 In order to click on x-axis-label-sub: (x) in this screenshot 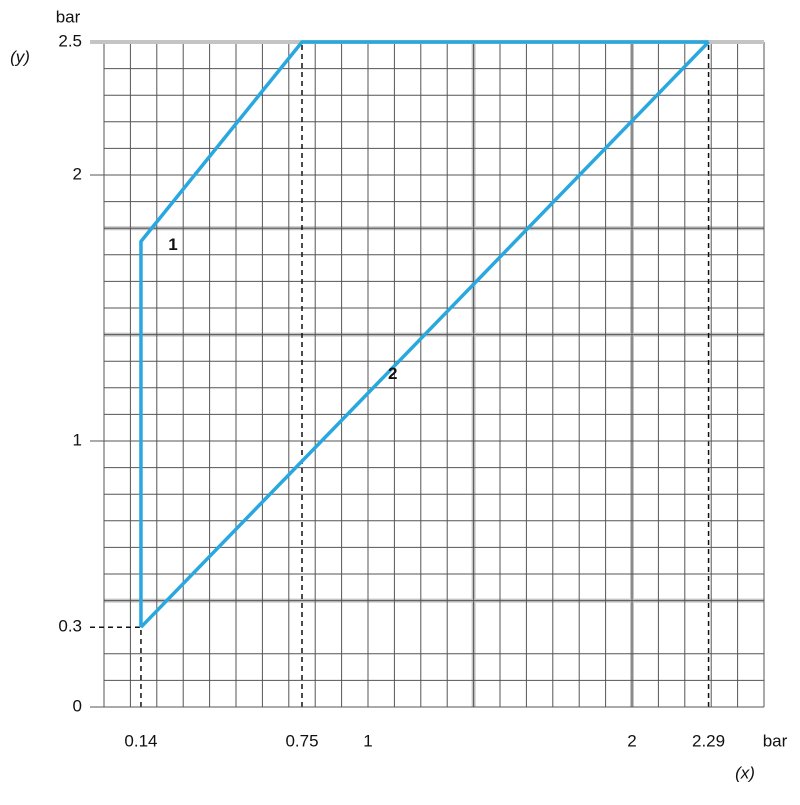, I will do `click(745, 772)`.